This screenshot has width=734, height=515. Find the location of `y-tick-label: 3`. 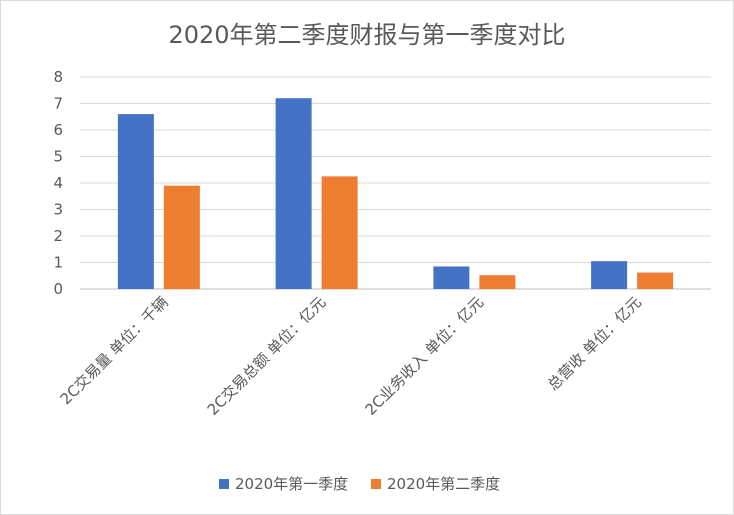

y-tick-label: 3 is located at coordinates (58, 210).